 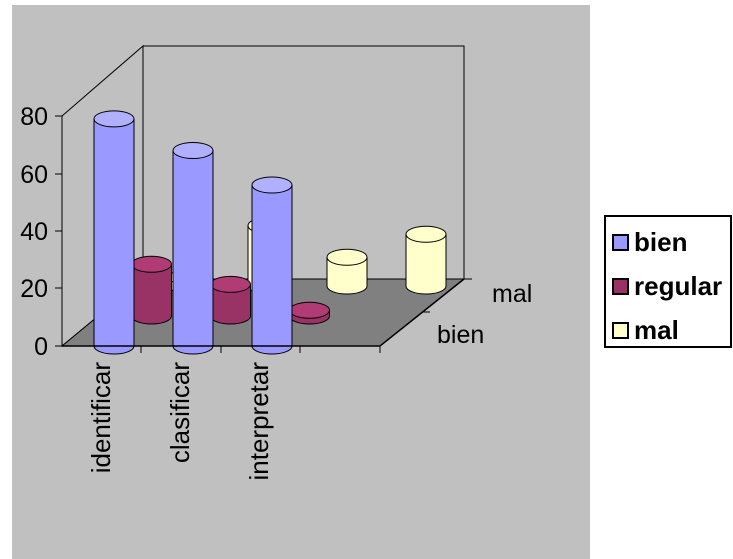 What do you see at coordinates (193, 248) in the screenshot?
I see `bar-clasificar-bien` at bounding box center [193, 248].